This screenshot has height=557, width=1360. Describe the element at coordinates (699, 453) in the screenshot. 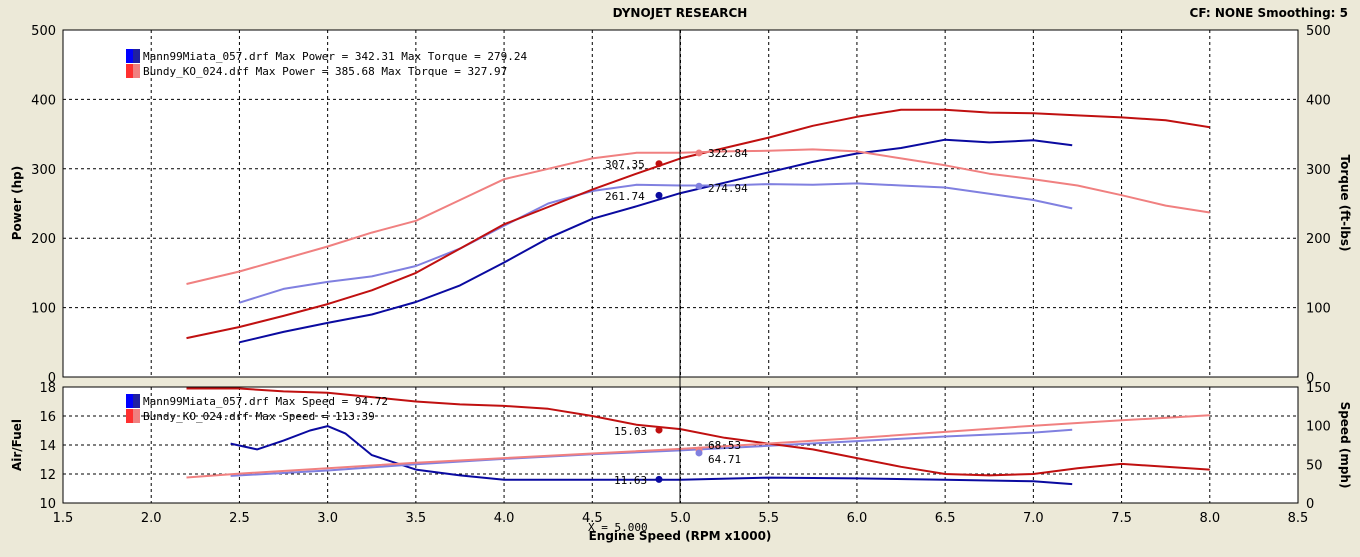

I see `mann-speed-marker` at that location.